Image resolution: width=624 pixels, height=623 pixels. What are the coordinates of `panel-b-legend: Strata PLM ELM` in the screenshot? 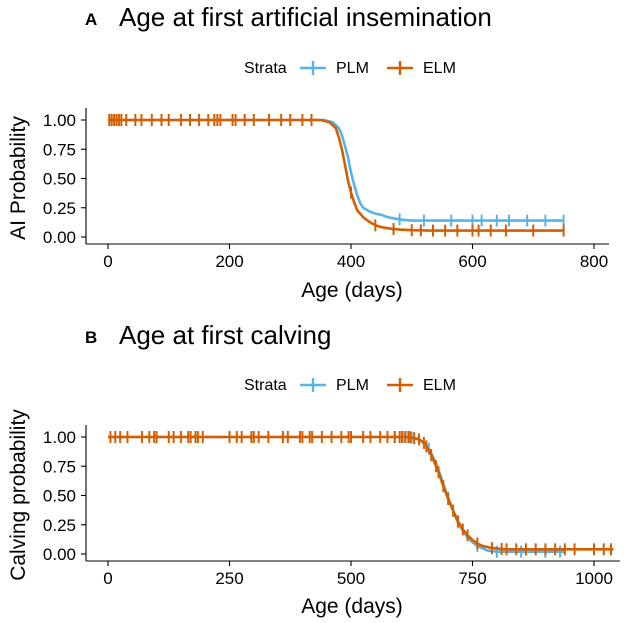 It's located at (350, 385).